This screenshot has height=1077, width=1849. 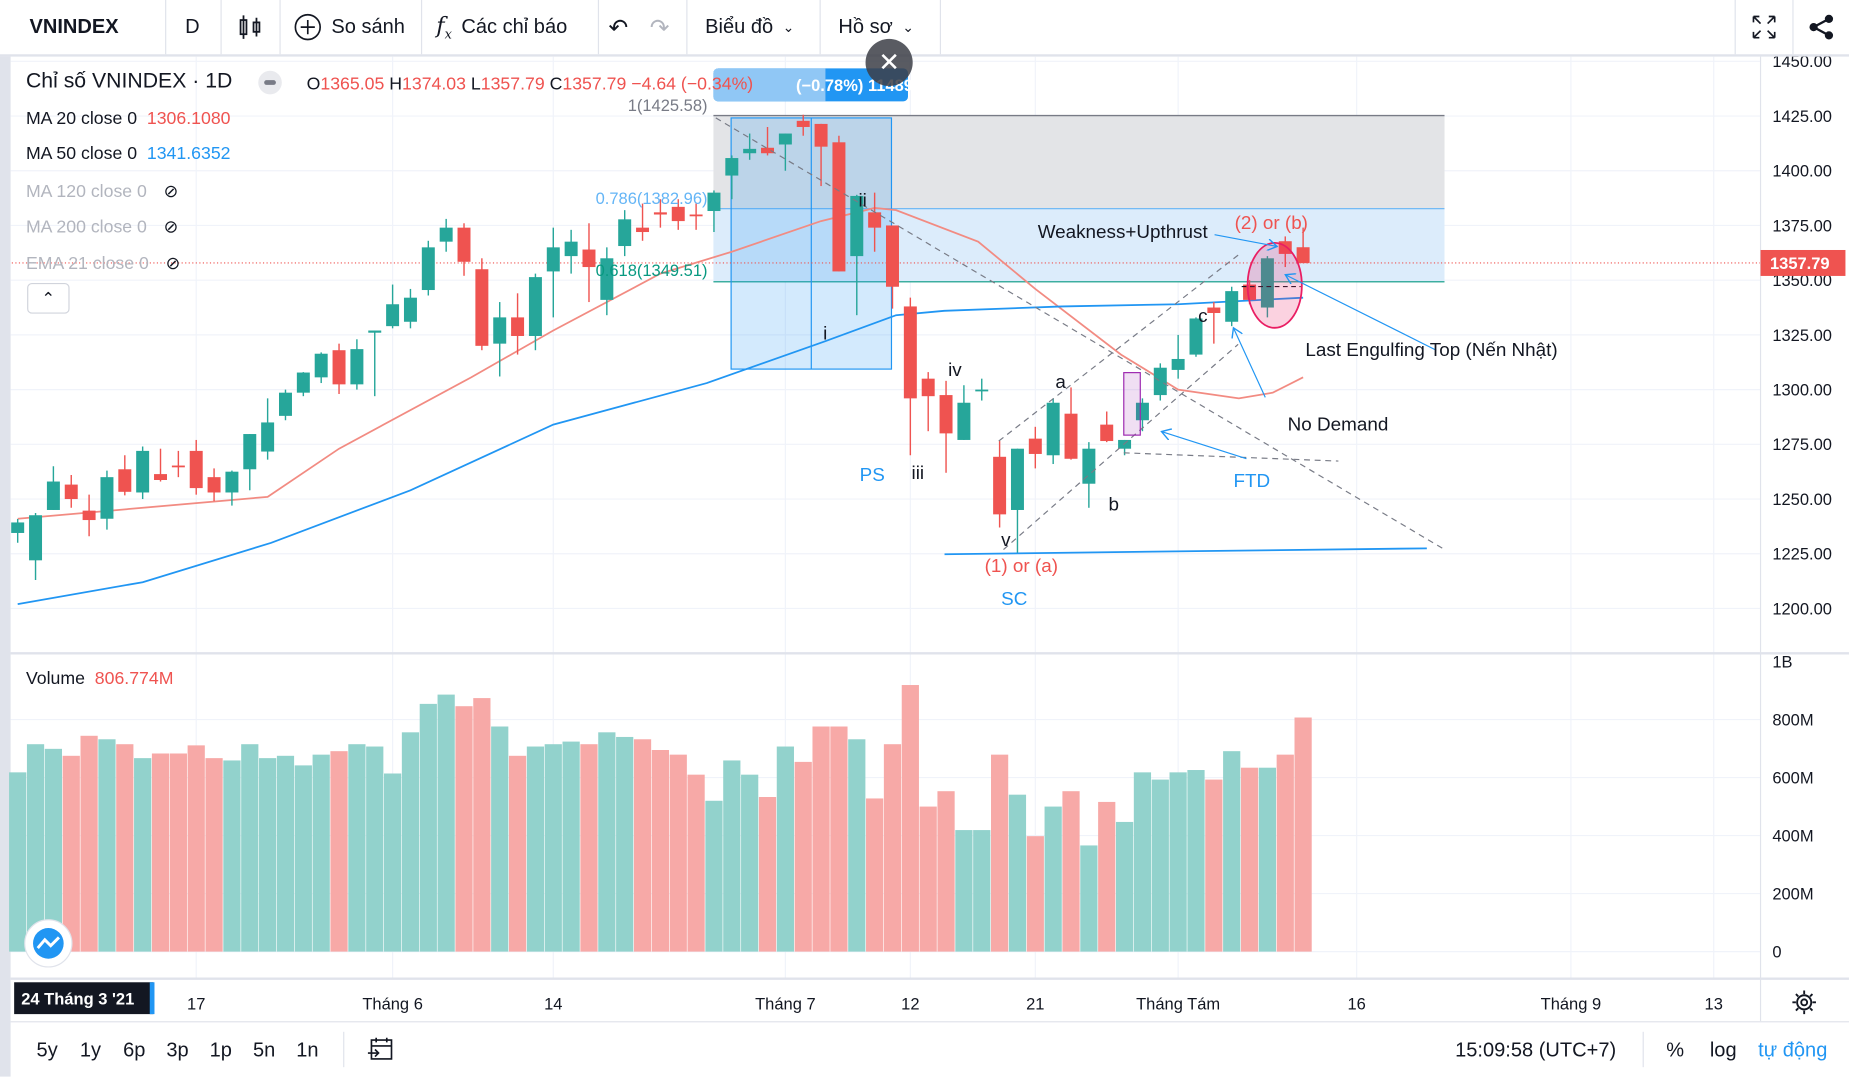 What do you see at coordinates (889, 62) in the screenshot?
I see `close-drawing-button: ✕` at bounding box center [889, 62].